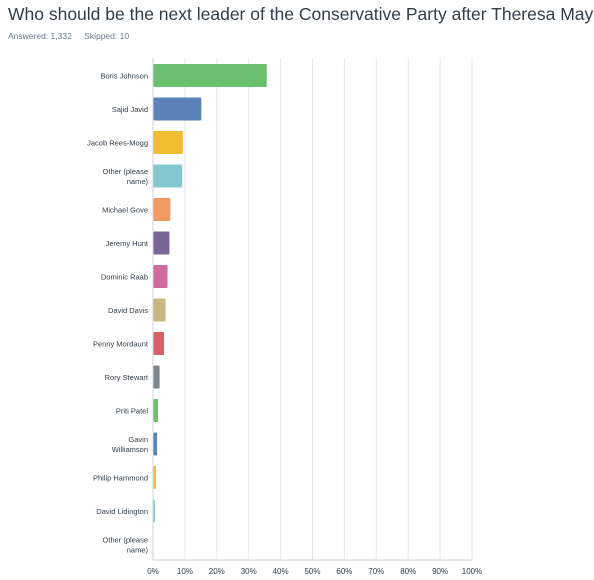 Image resolution: width=594 pixels, height=580 pixels. I want to click on category-label: David Lidington, so click(122, 511).